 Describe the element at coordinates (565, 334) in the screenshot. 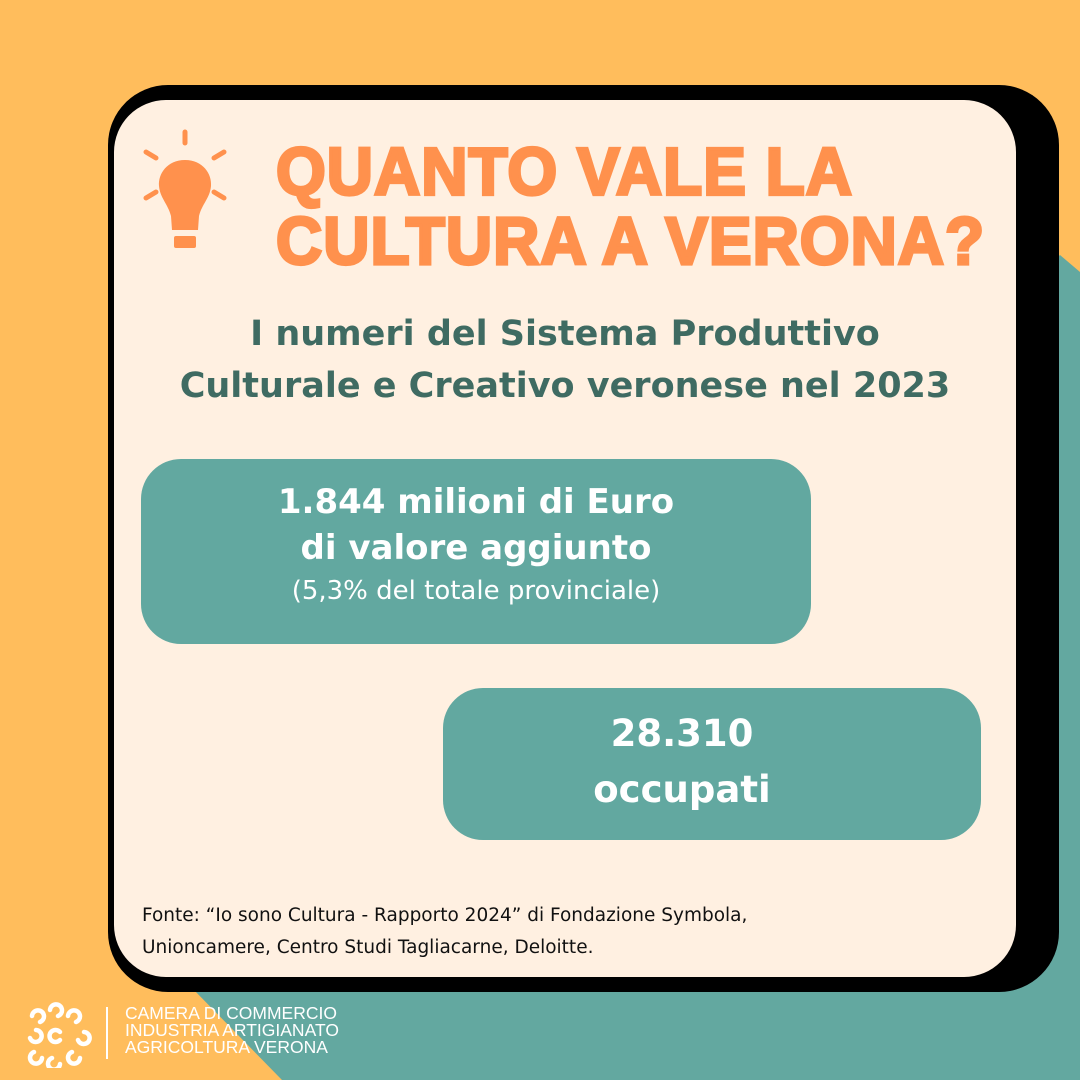

I see `subtitle-line: I numeri del Sistema Produttivo` at that location.